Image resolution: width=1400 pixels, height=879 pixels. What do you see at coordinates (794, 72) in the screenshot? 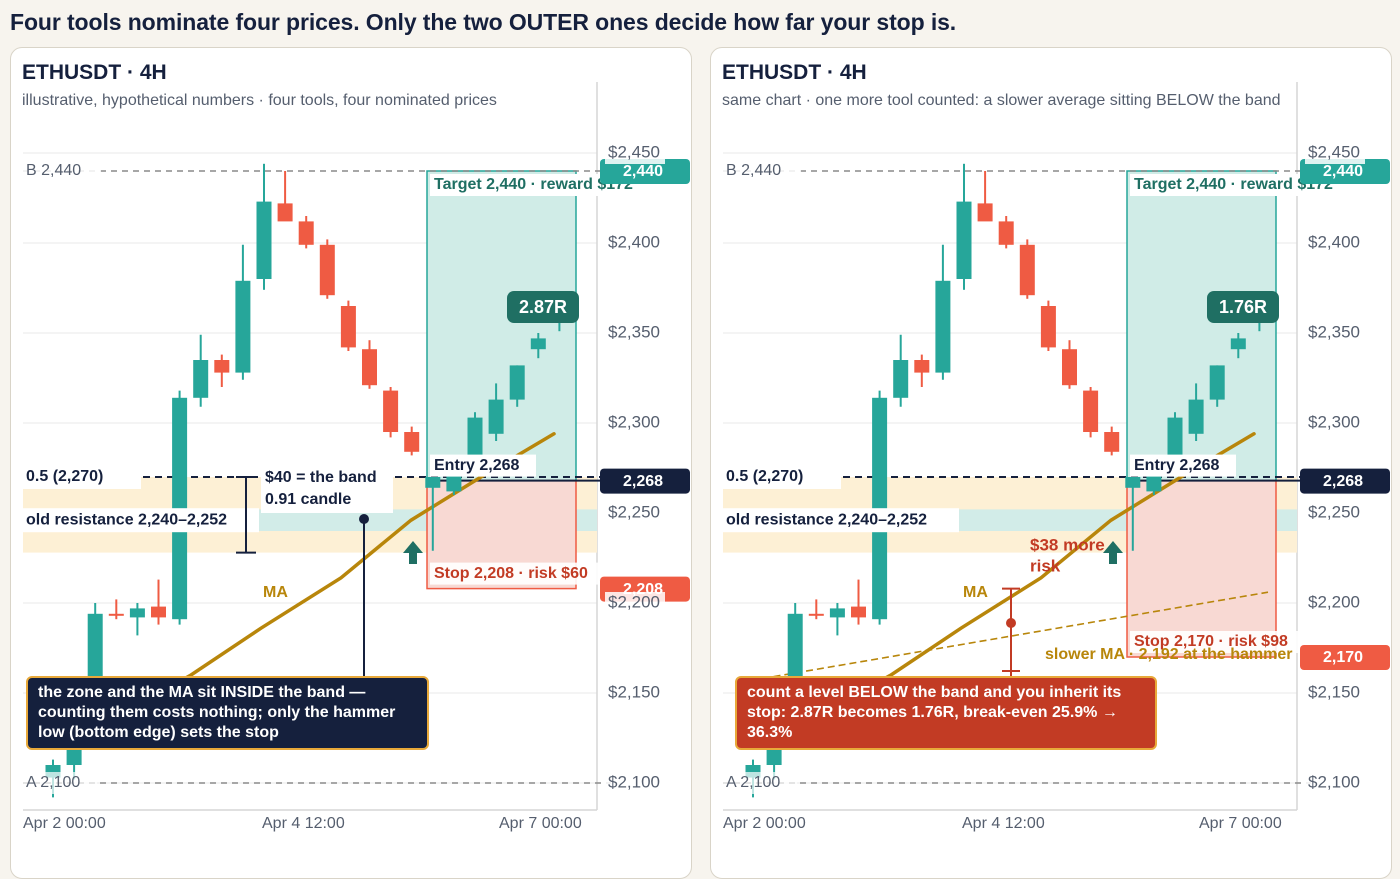
I see `right-panel-title: ETHUSDT · 4H` at bounding box center [794, 72].